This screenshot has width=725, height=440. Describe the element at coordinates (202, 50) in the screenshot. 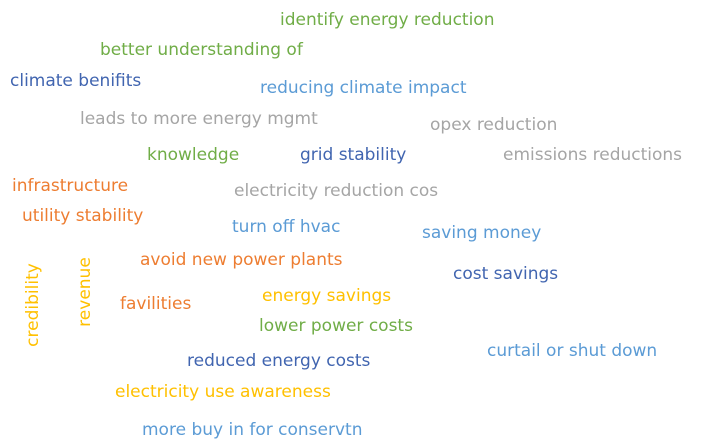

I see `word: better understanding of` at that location.